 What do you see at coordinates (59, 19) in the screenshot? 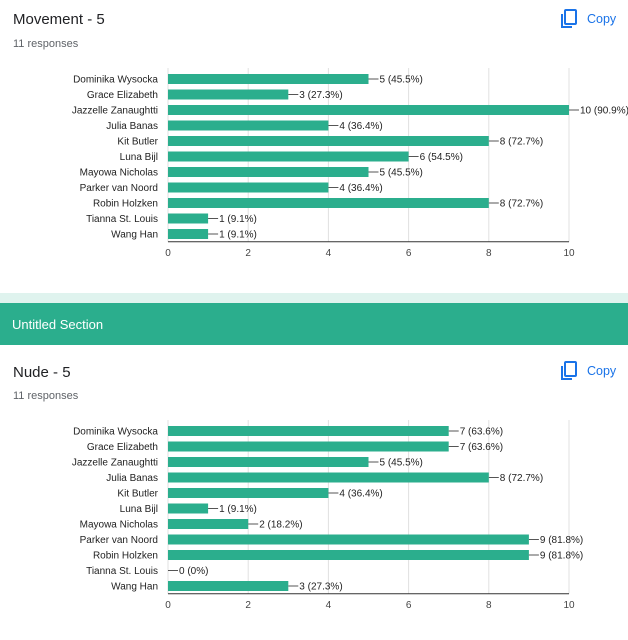
I see `question-title: Movement - 5` at bounding box center [59, 19].